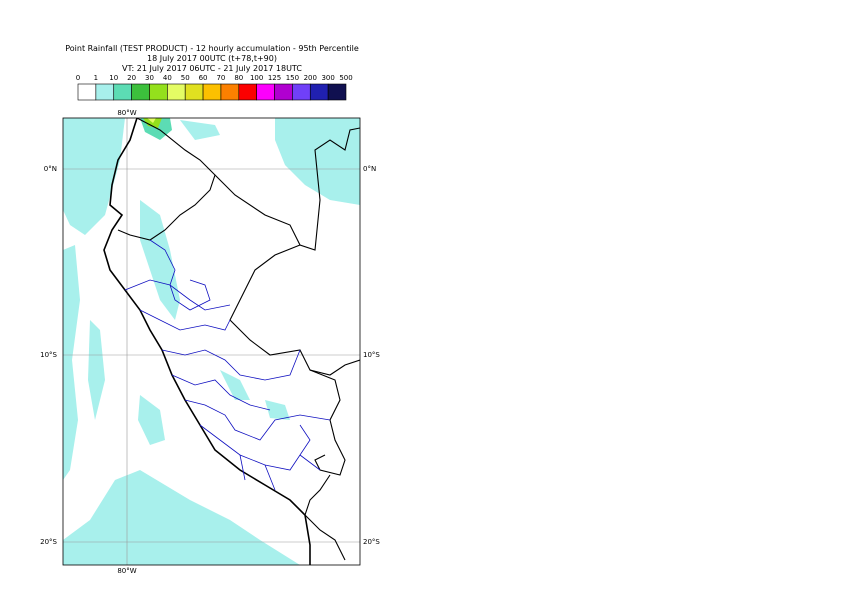 This screenshot has width=842, height=596. Describe the element at coordinates (274, 78) in the screenshot. I see `legend-label: 125` at that location.